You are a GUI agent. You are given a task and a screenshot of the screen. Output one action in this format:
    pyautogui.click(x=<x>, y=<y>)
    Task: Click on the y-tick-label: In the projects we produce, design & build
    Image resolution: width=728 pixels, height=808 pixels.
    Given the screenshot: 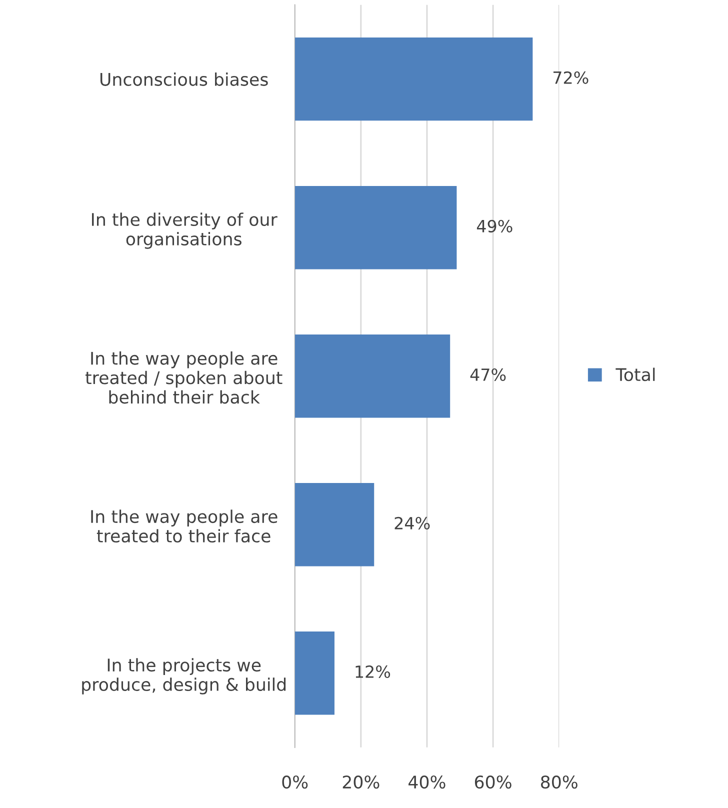 What is the action you would take?
    pyautogui.click(x=184, y=676)
    